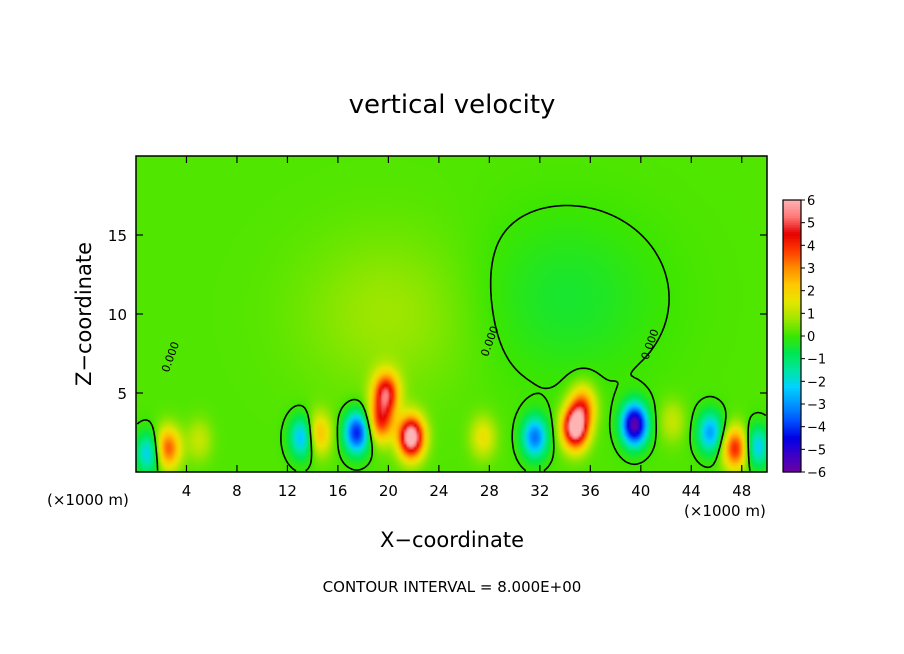 The width and height of the screenshot is (904, 654). Describe the element at coordinates (741, 491) in the screenshot. I see `x-tick-label: 48` at that location.